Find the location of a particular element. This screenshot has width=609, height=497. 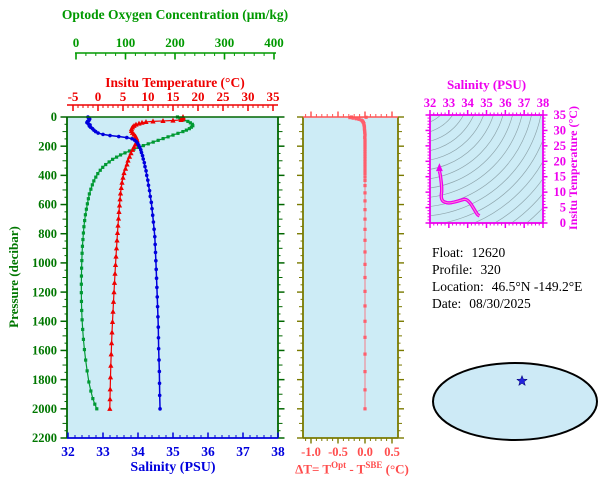

delta-t-axis-title: ΔT= TOpt - TSBE (°C) is located at coordinates (352, 468).